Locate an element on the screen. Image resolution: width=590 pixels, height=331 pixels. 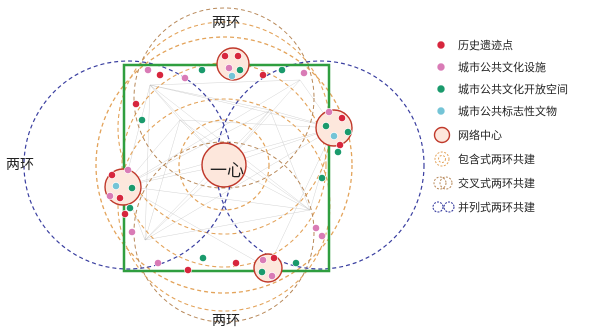
left-ring-label: 两环 is located at coordinates (20, 165).